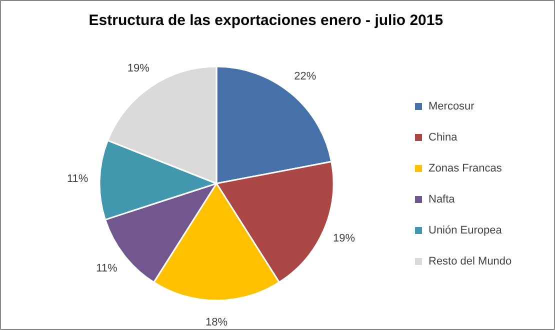  What do you see at coordinates (470, 262) in the screenshot?
I see `legend-label: Resto del Mundo` at bounding box center [470, 262].